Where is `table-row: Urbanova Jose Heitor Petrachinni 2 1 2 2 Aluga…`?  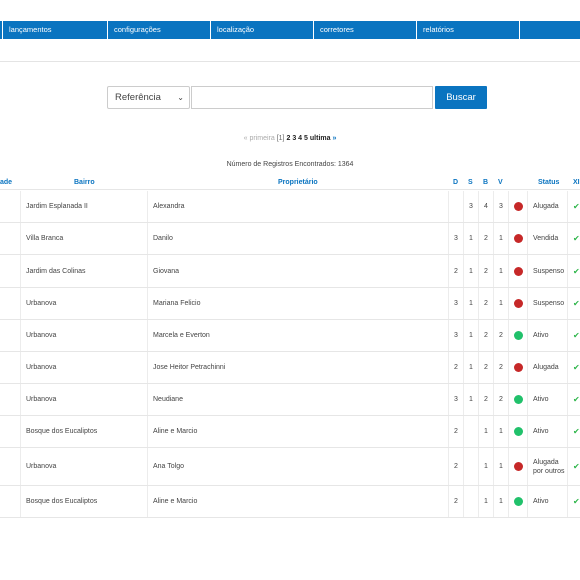
table-row: Urbanova Jose Heitor Petrachinni 2 1 2 2 Aluga… is located at coordinates (290, 368).